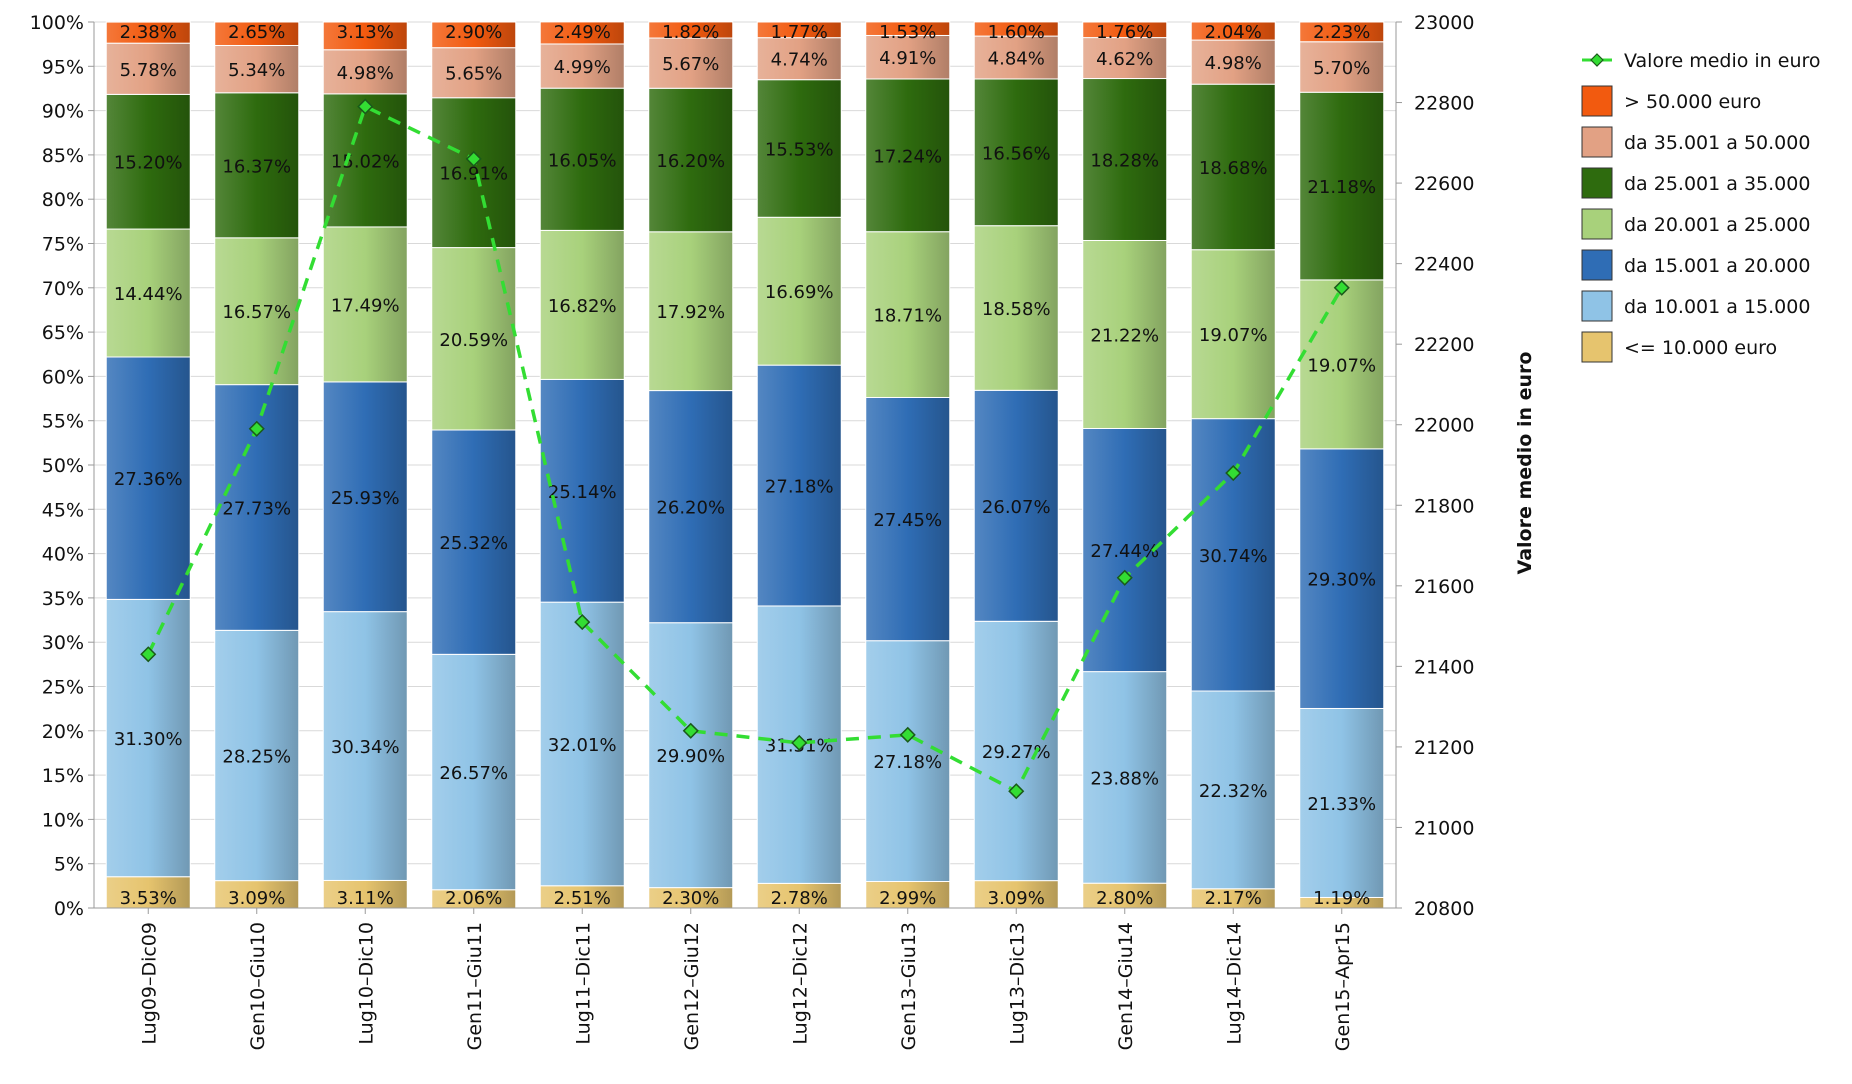 This screenshot has width=1852, height=1084. What do you see at coordinates (63, 289) in the screenshot?
I see `left-tick-label: 70%` at bounding box center [63, 289].